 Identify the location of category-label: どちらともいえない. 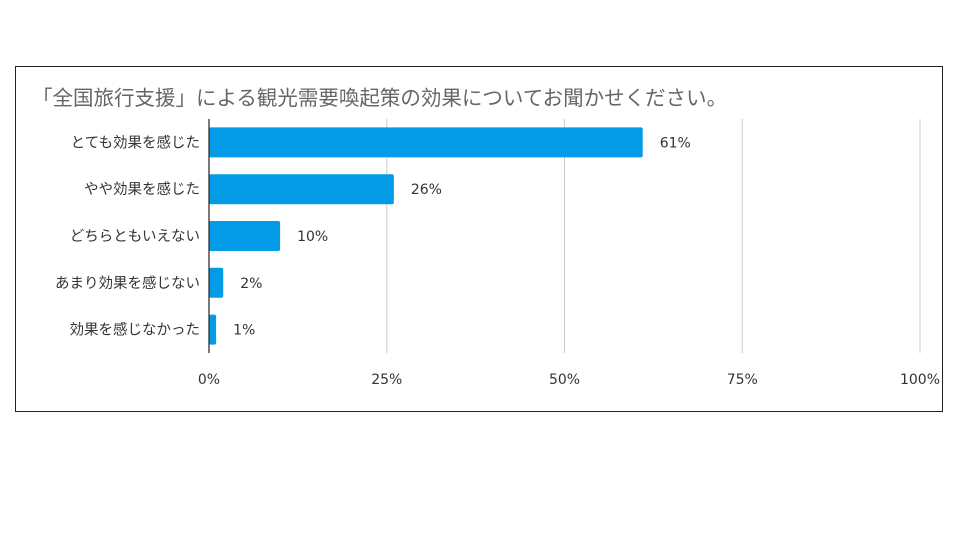
(135, 236).